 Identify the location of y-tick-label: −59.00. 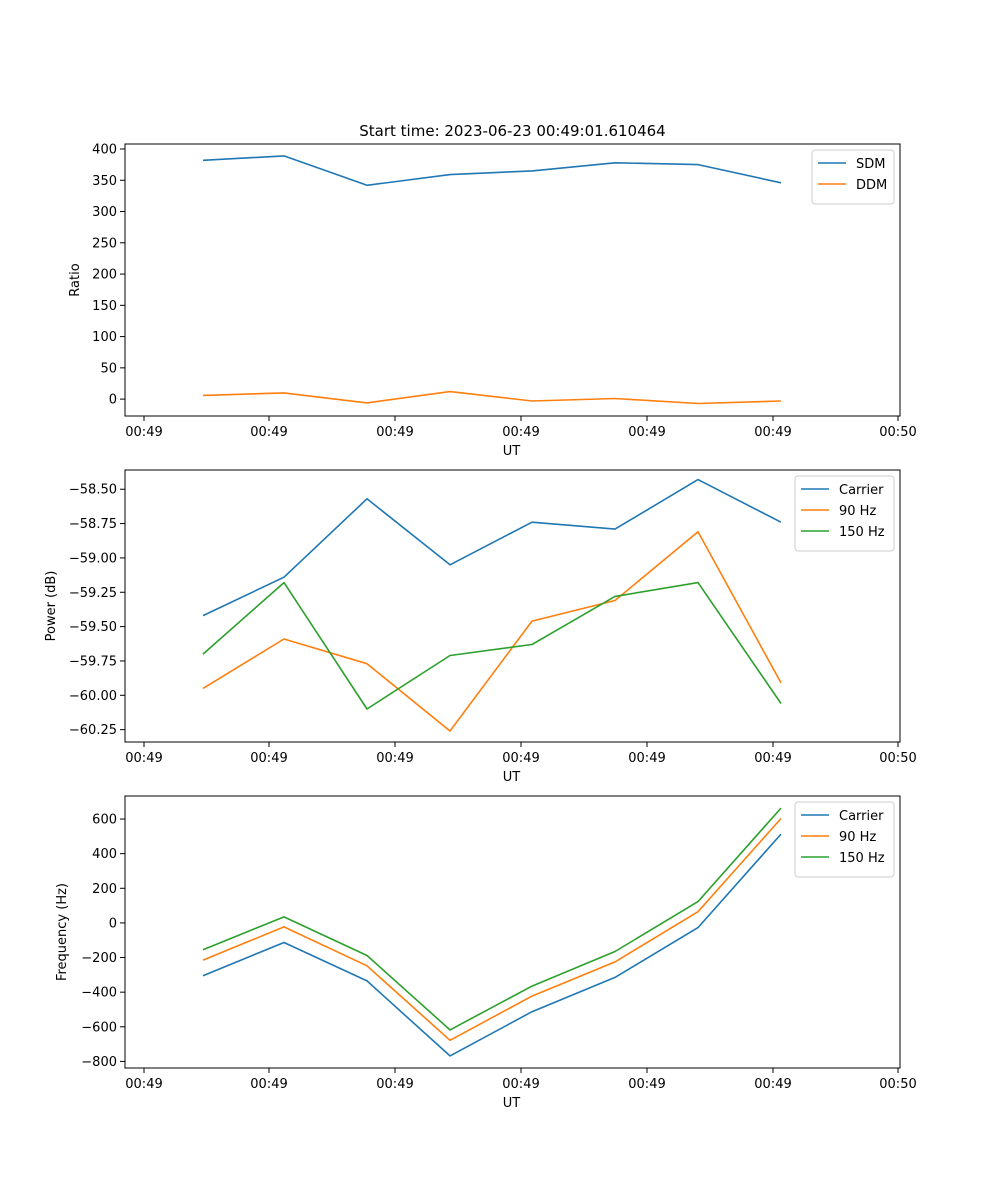
(93, 558).